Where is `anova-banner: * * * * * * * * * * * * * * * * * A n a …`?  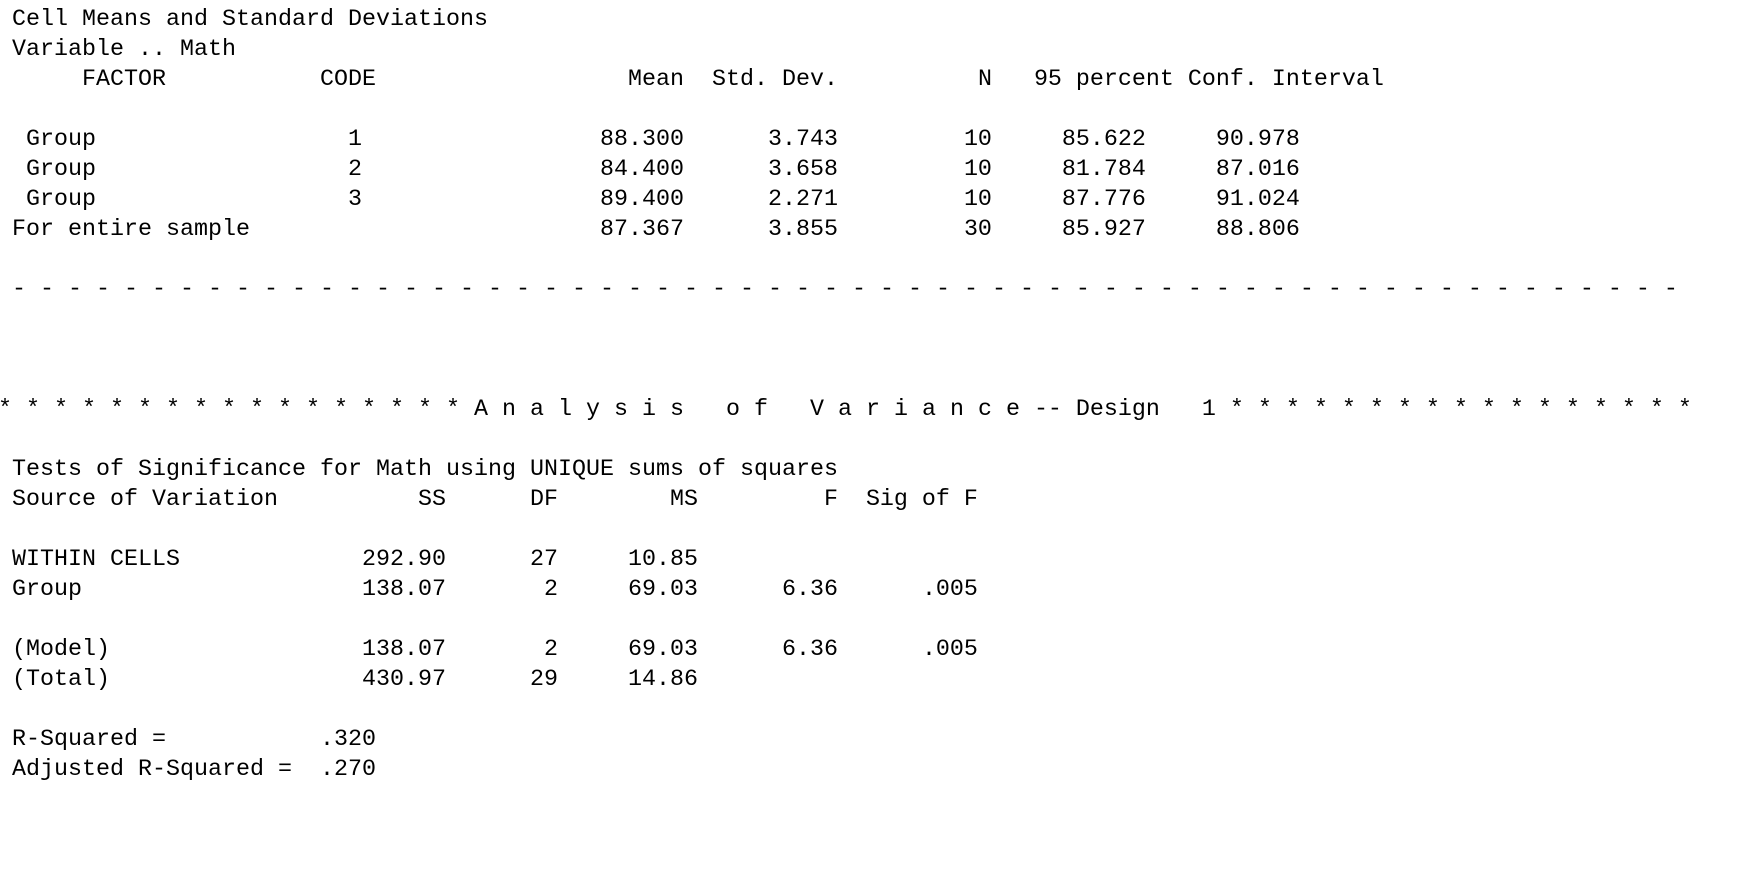 anova-banner: * * * * * * * * * * * * * * * * * A n a … is located at coordinates (846, 410).